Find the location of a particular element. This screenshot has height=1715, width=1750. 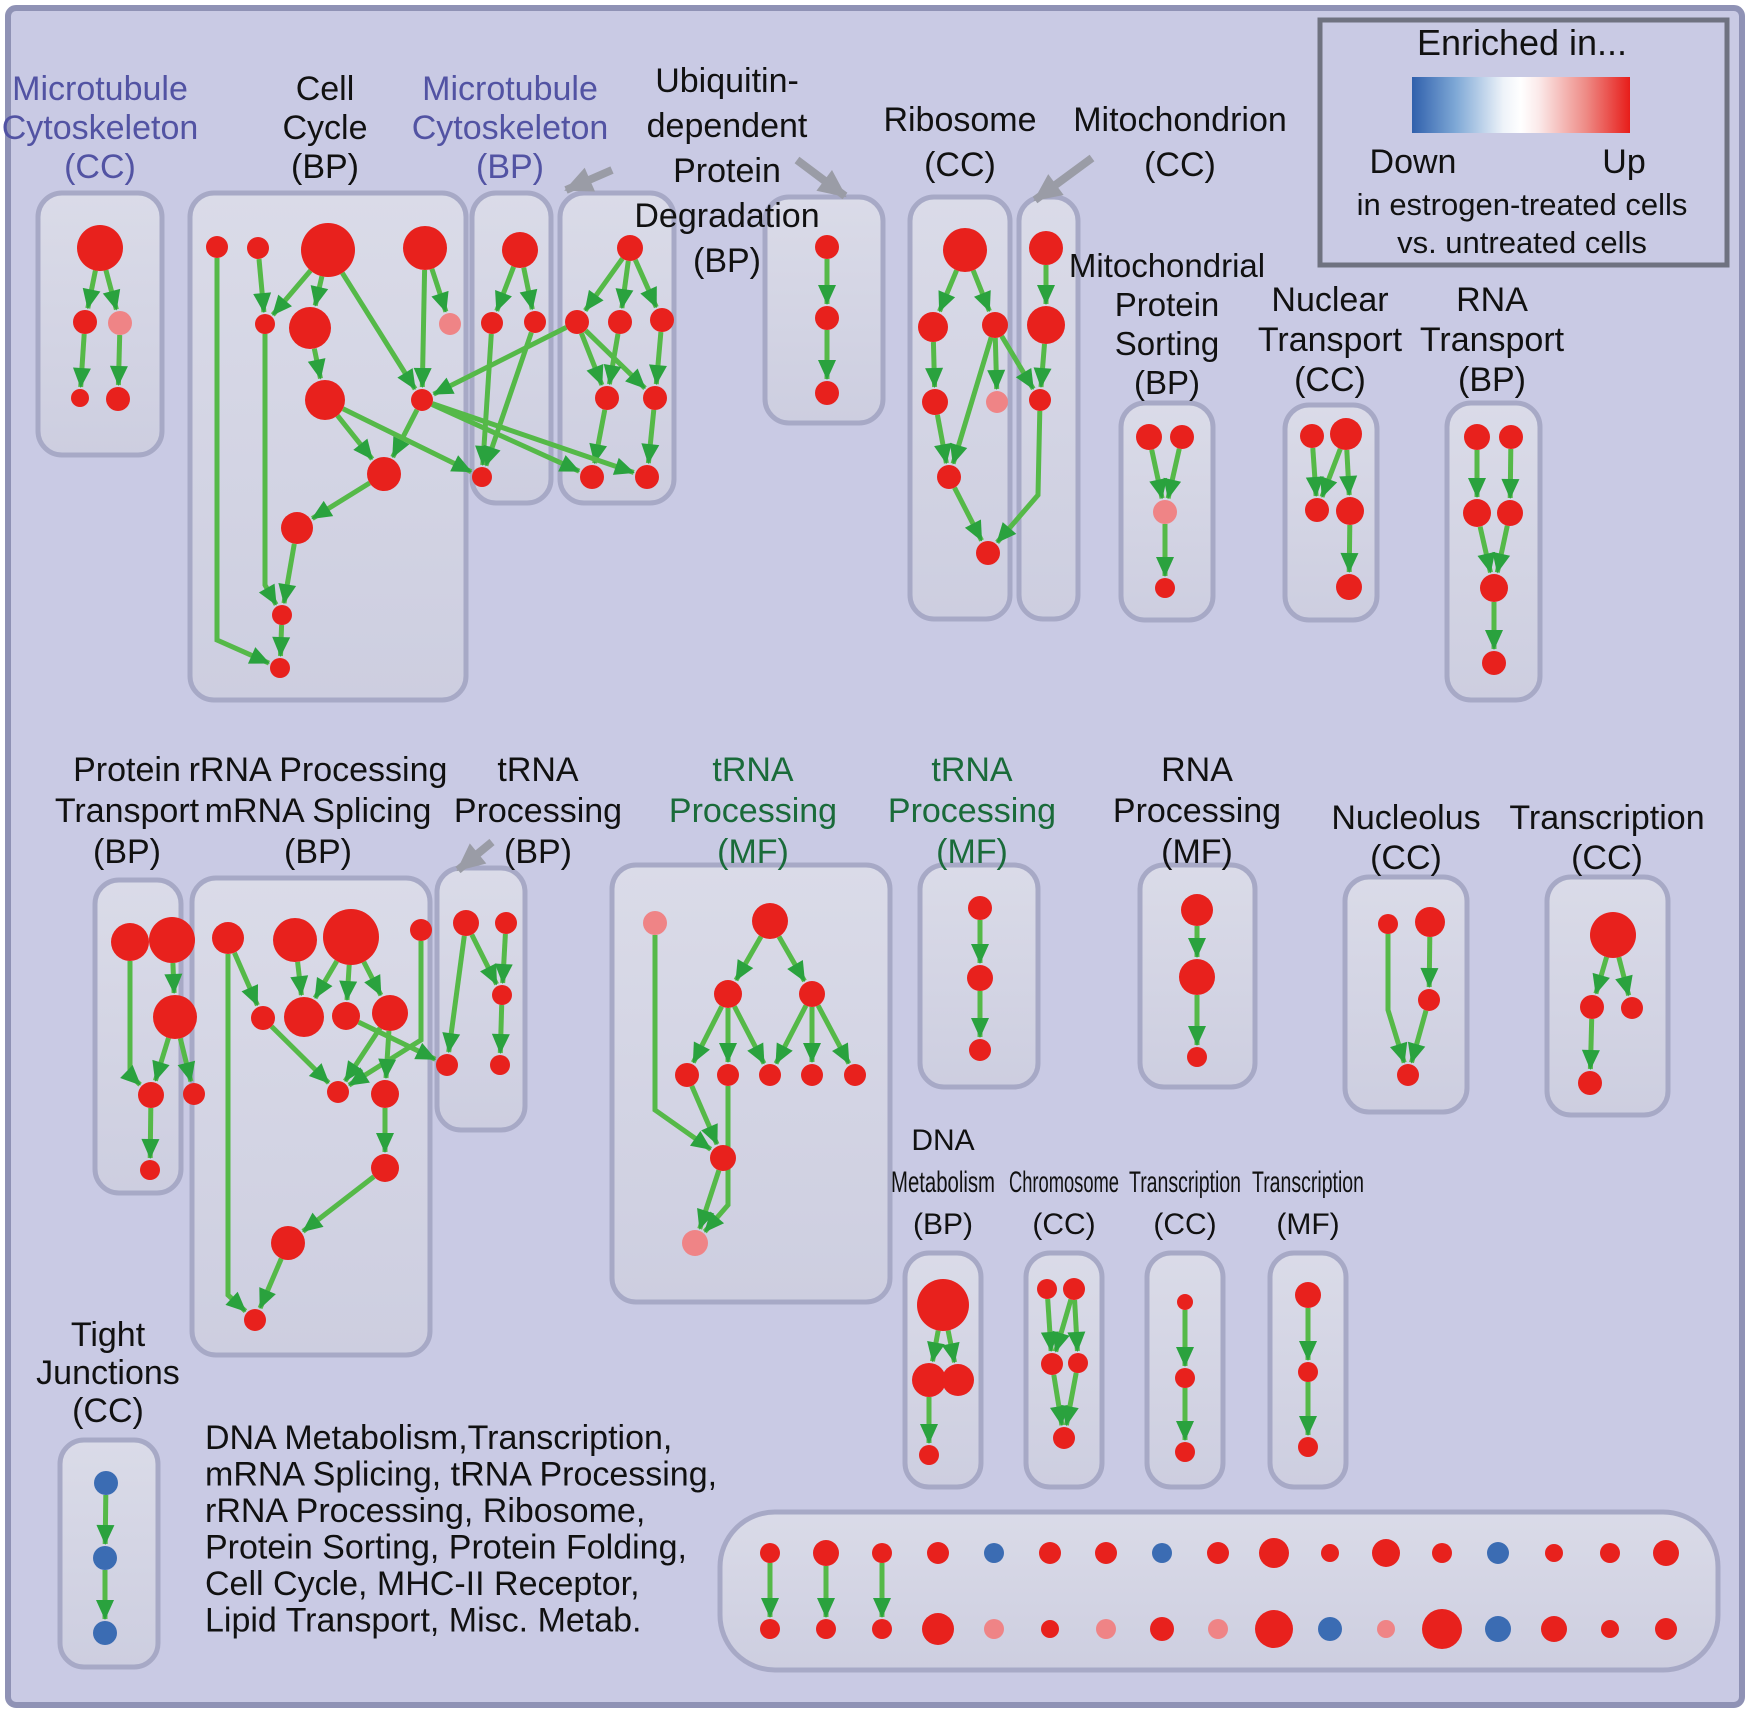

label-protein-transport-bp-line: Protein is located at coordinates (127, 770).